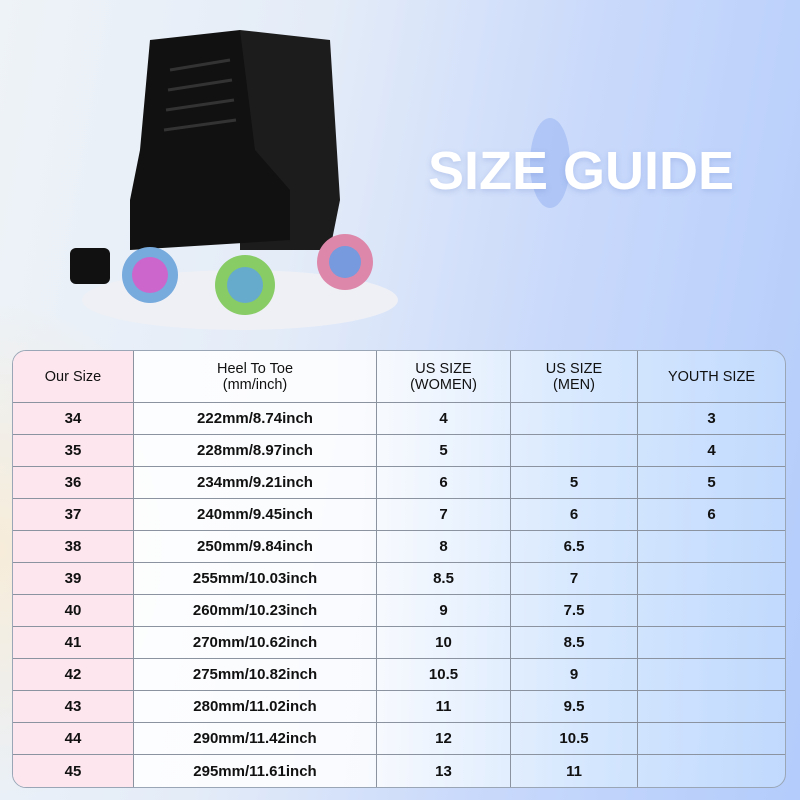 The height and width of the screenshot is (800, 800). What do you see at coordinates (444, 547) in the screenshot?
I see `table-cell: 8` at bounding box center [444, 547].